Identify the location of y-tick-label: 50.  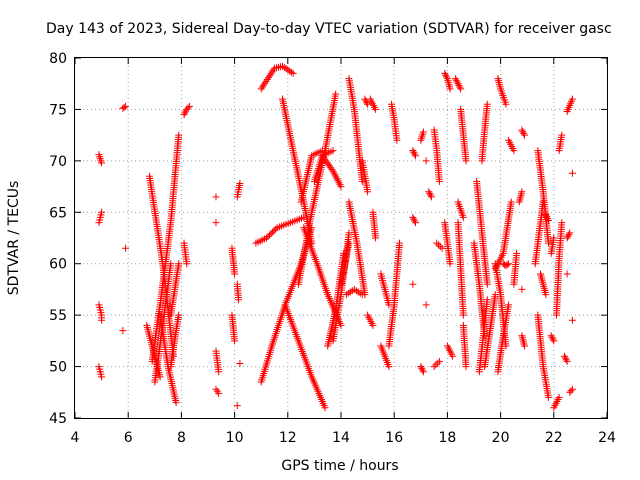
(58, 368).